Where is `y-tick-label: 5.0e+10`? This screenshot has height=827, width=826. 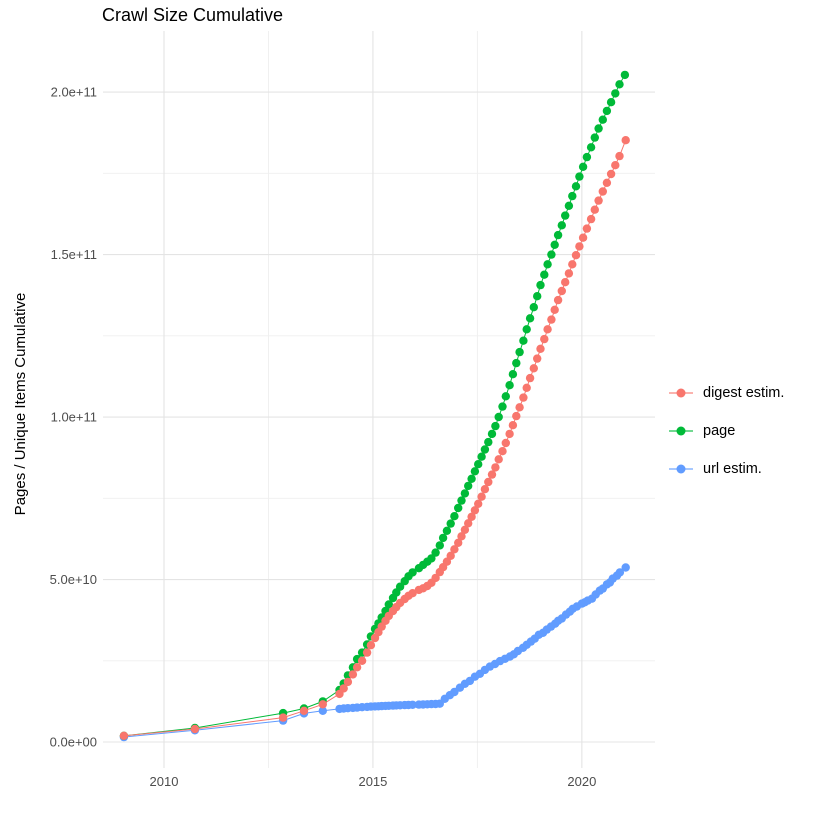
y-tick-label: 5.0e+10 is located at coordinates (73, 579).